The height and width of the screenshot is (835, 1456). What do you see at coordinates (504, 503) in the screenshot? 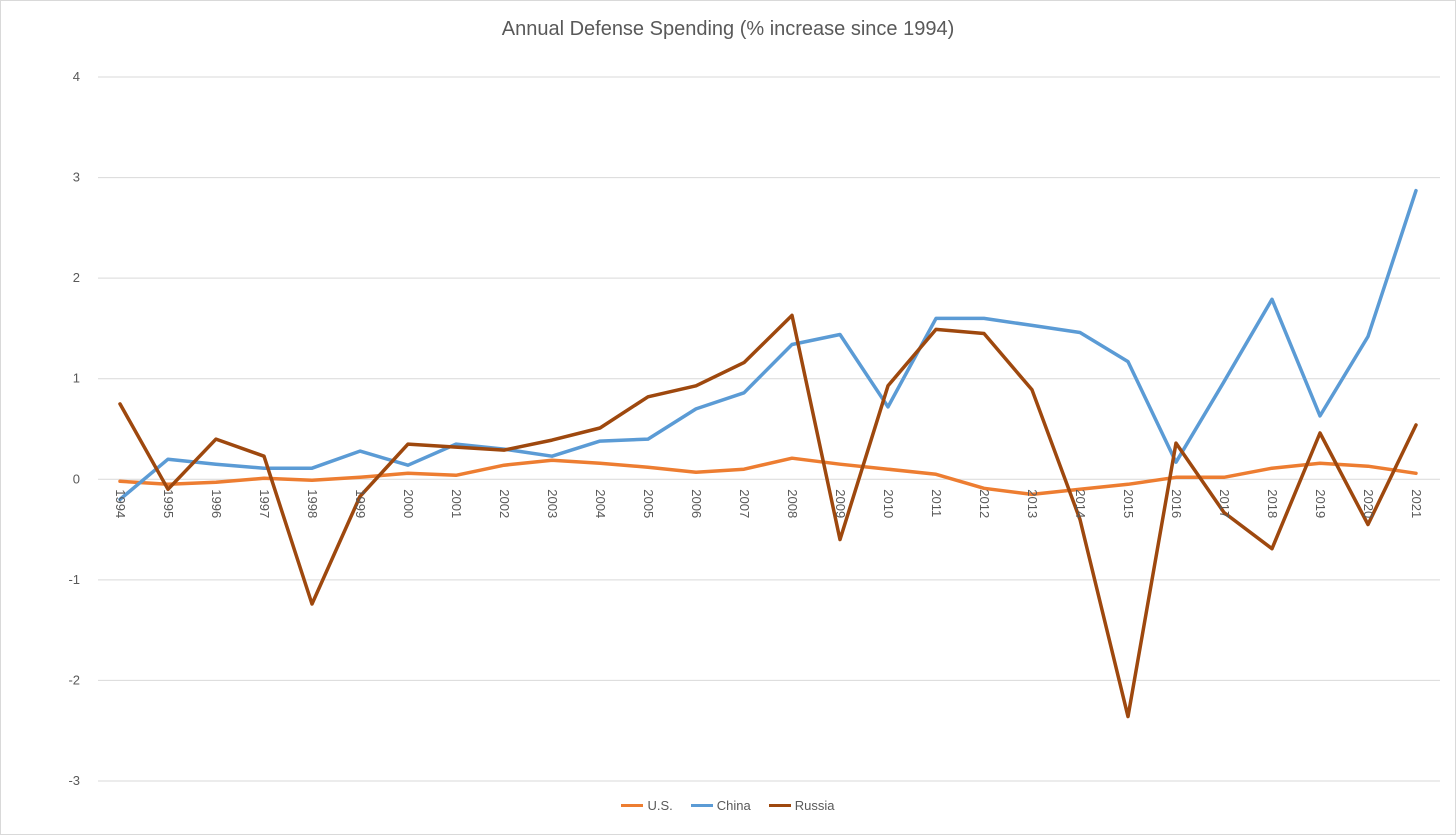
I see `x-tick-label: 2002` at bounding box center [504, 503].